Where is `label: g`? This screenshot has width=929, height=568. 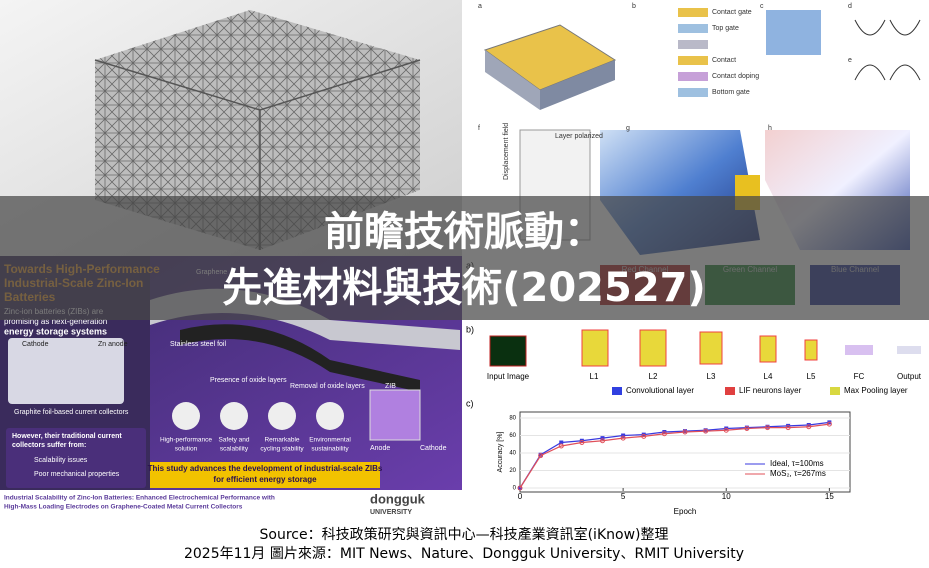 label: g is located at coordinates (628, 128).